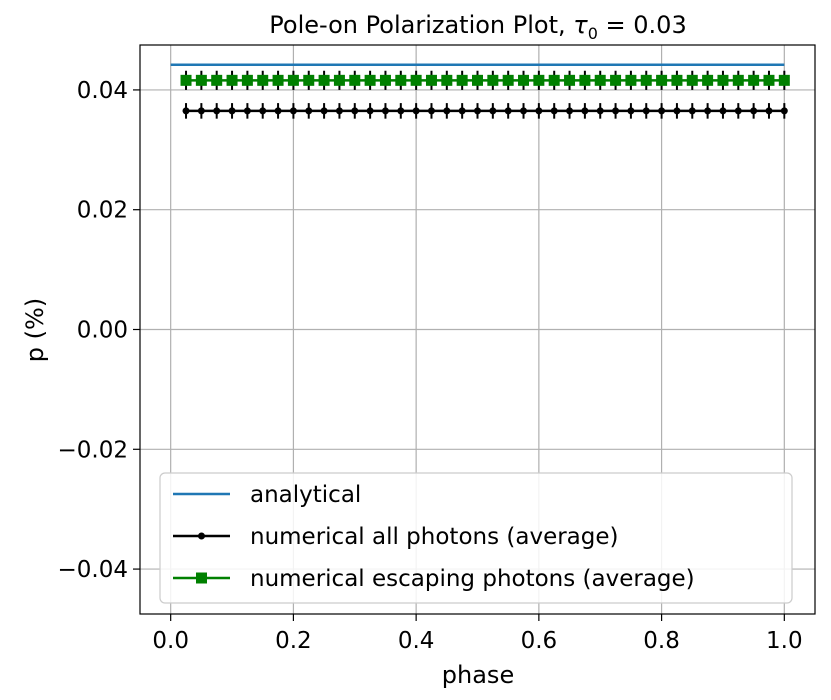  What do you see at coordinates (472, 579) in the screenshot?
I see `legend-escaping-photons-label: numerical escaping photons (average)` at bounding box center [472, 579].